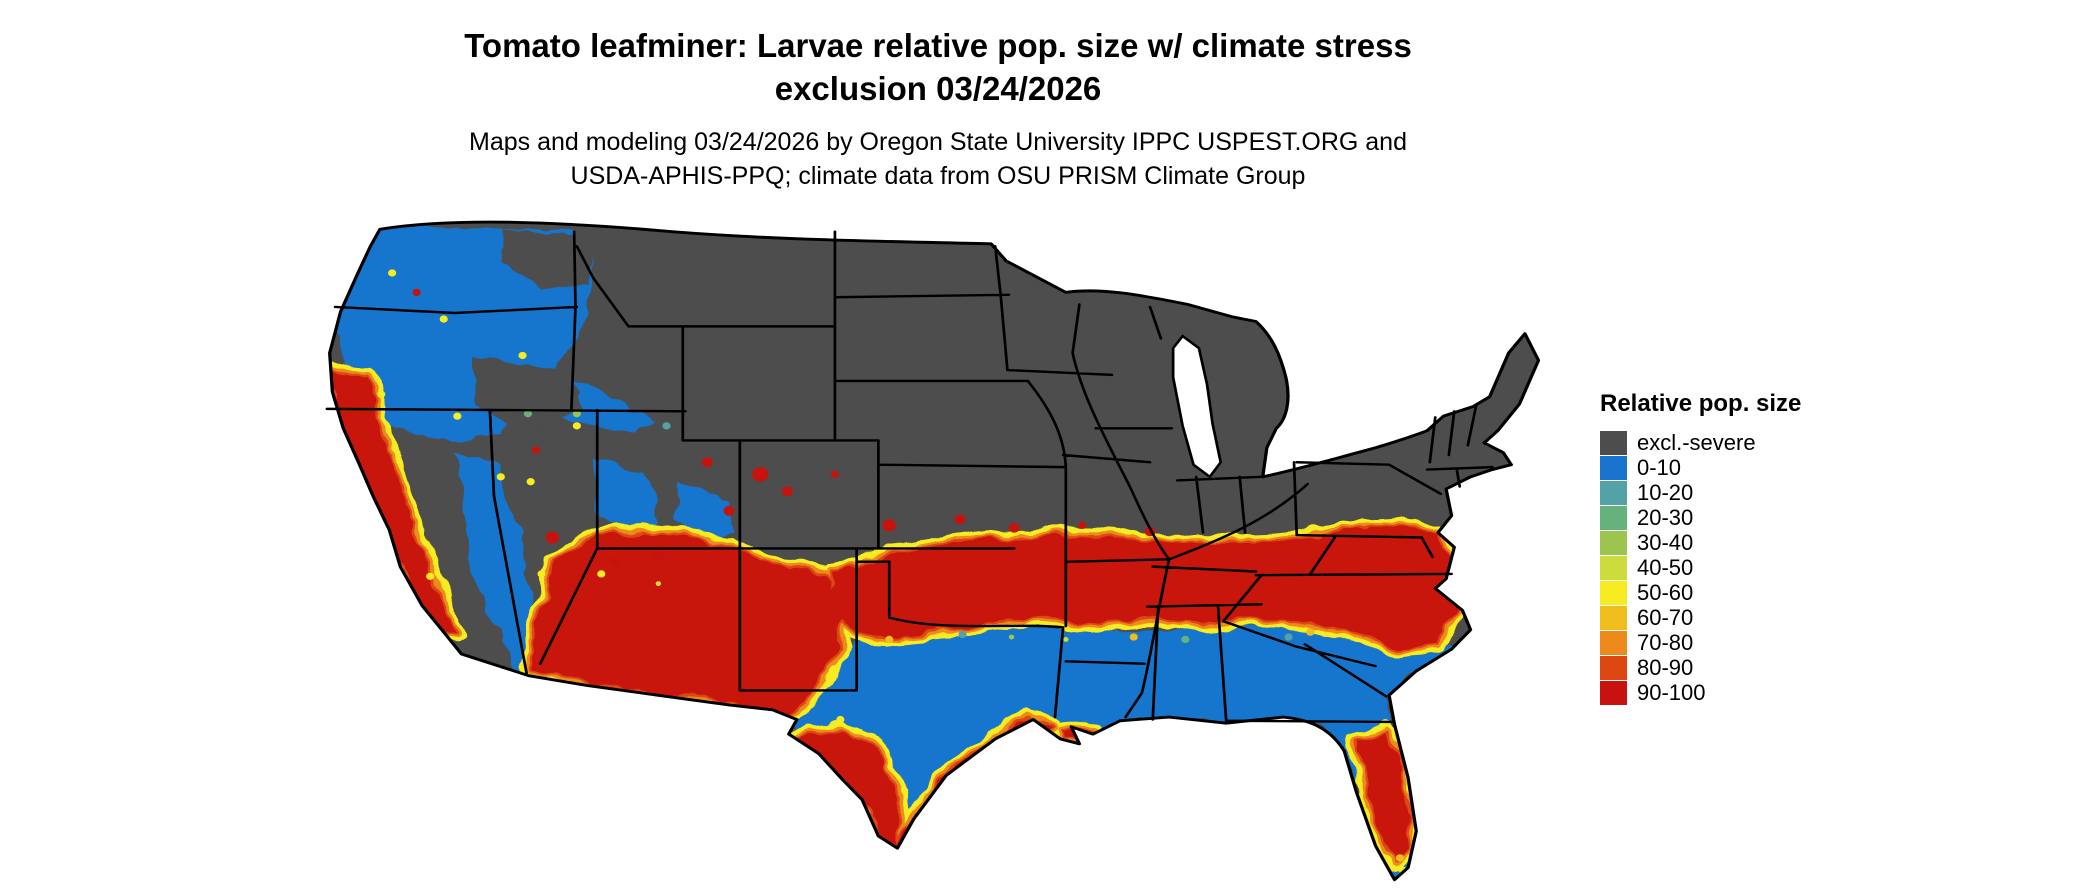 This screenshot has height=892, width=2100. I want to click on legend-label: 30-40, so click(1665, 542).